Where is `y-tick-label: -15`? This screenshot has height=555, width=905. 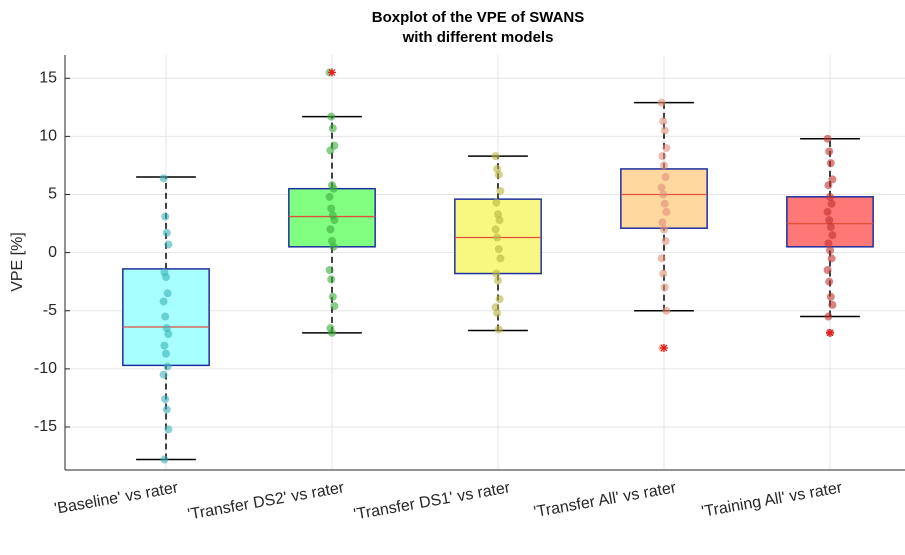 y-tick-label: -15 is located at coordinates (45, 426).